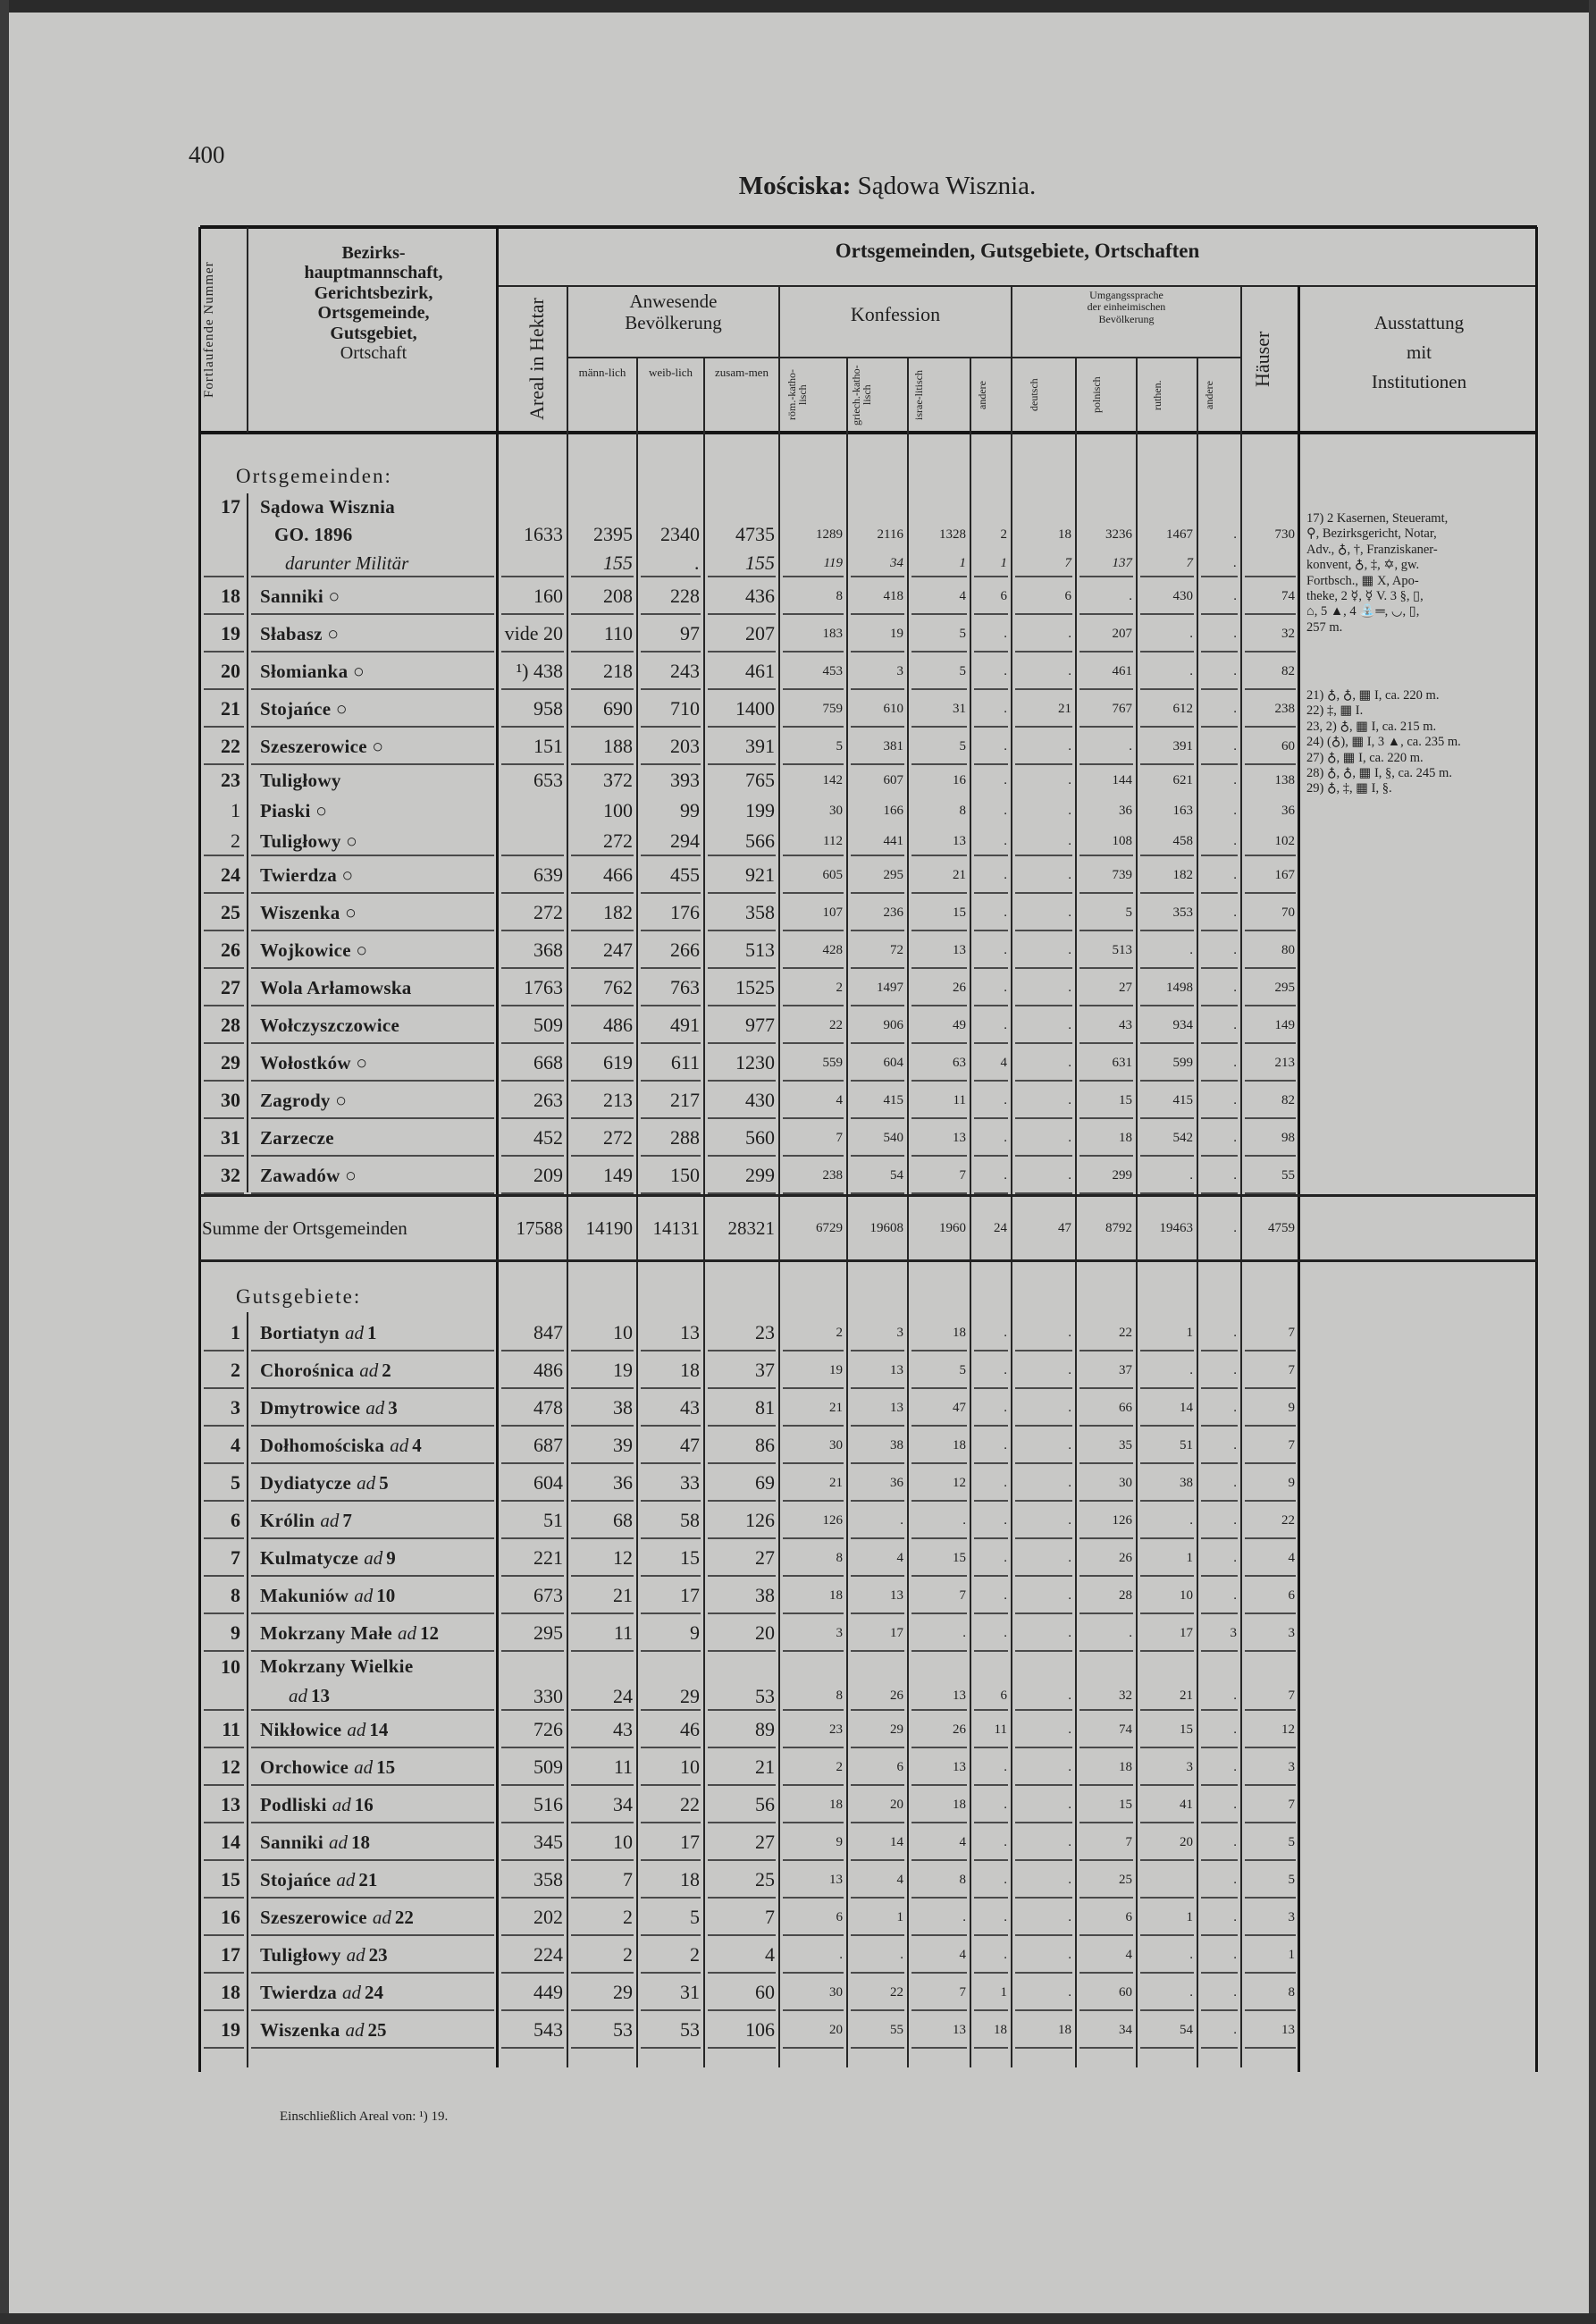  What do you see at coordinates (1349, 789) in the screenshot?
I see `ausstattung-line: 29) ♁, ‡, ▦ I, §.` at bounding box center [1349, 789].